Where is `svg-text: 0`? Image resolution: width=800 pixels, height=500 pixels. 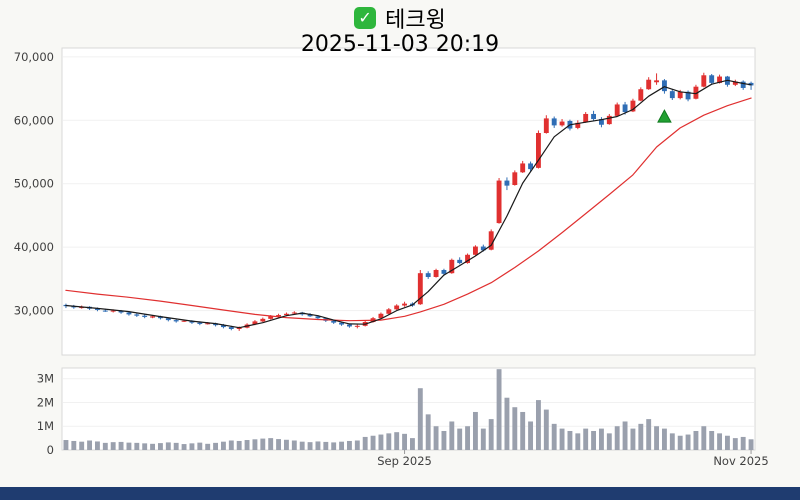
svg-text: 0 is located at coordinates (50, 450).